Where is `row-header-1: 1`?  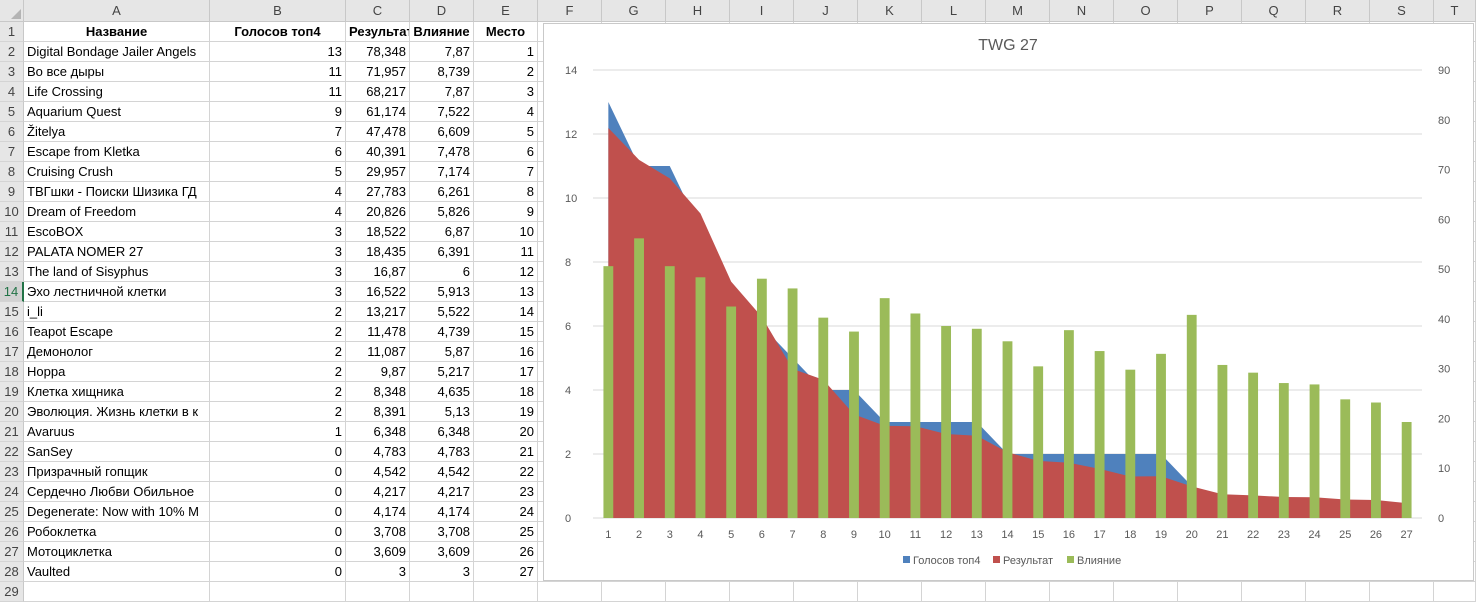
row-header-1: 1 is located at coordinates (12, 32).